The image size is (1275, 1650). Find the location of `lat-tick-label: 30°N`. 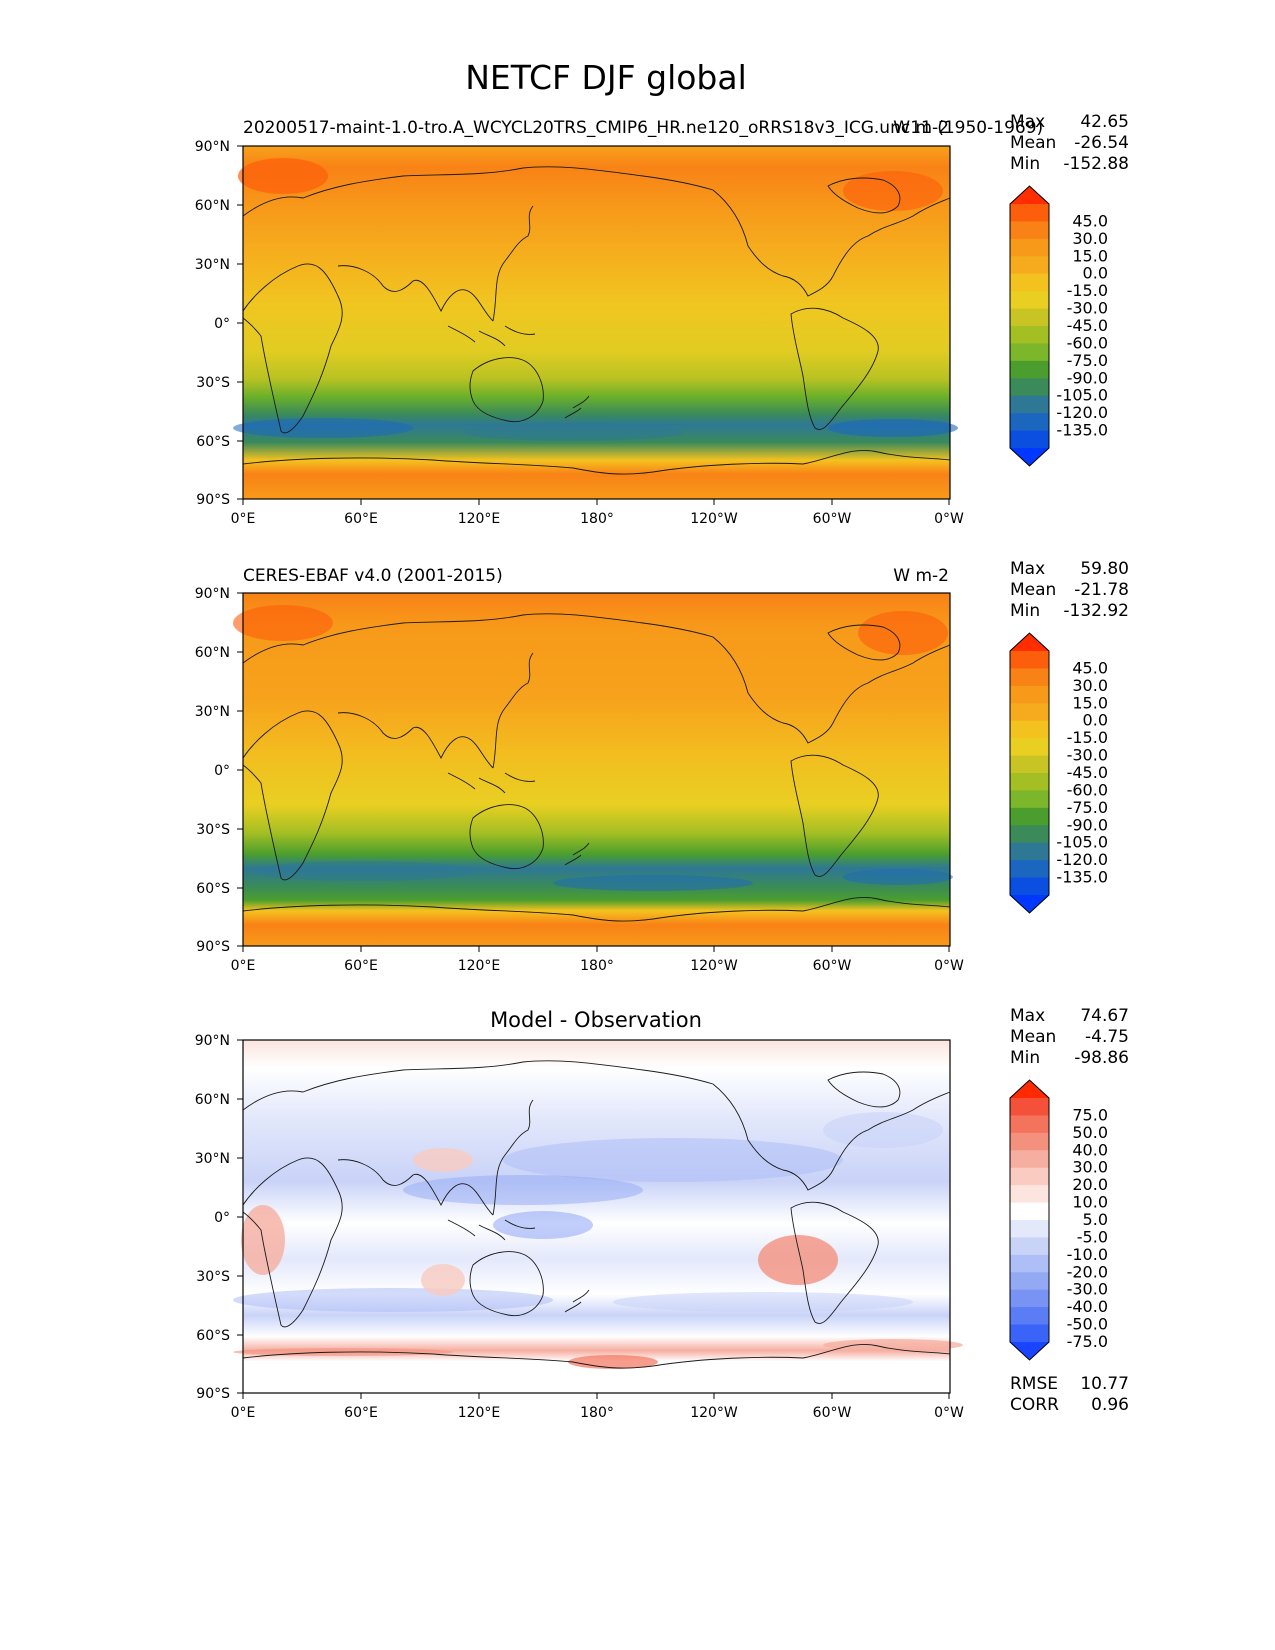

lat-tick-label: 30°N is located at coordinates (212, 712).